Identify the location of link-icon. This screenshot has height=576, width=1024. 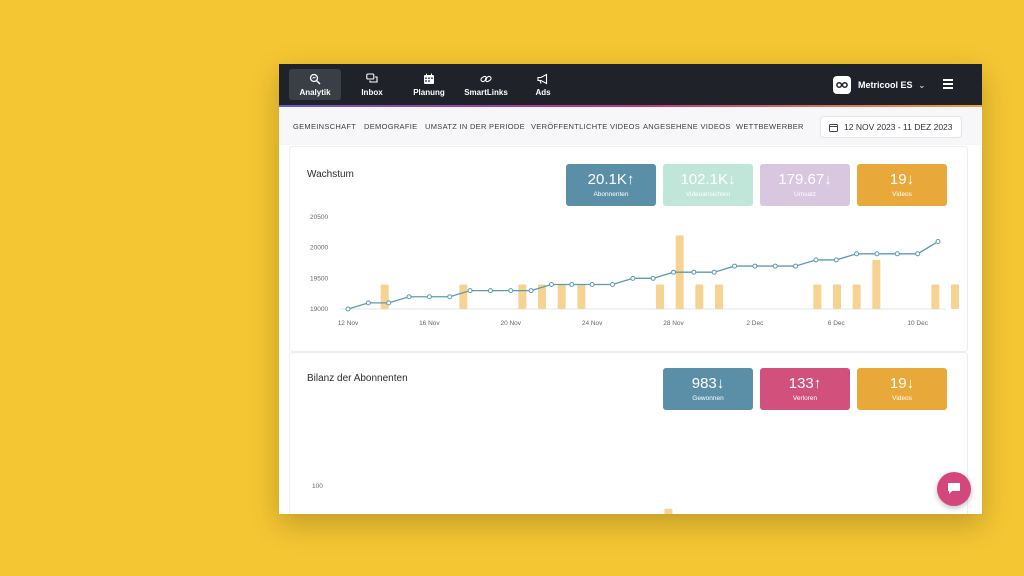
(486, 78).